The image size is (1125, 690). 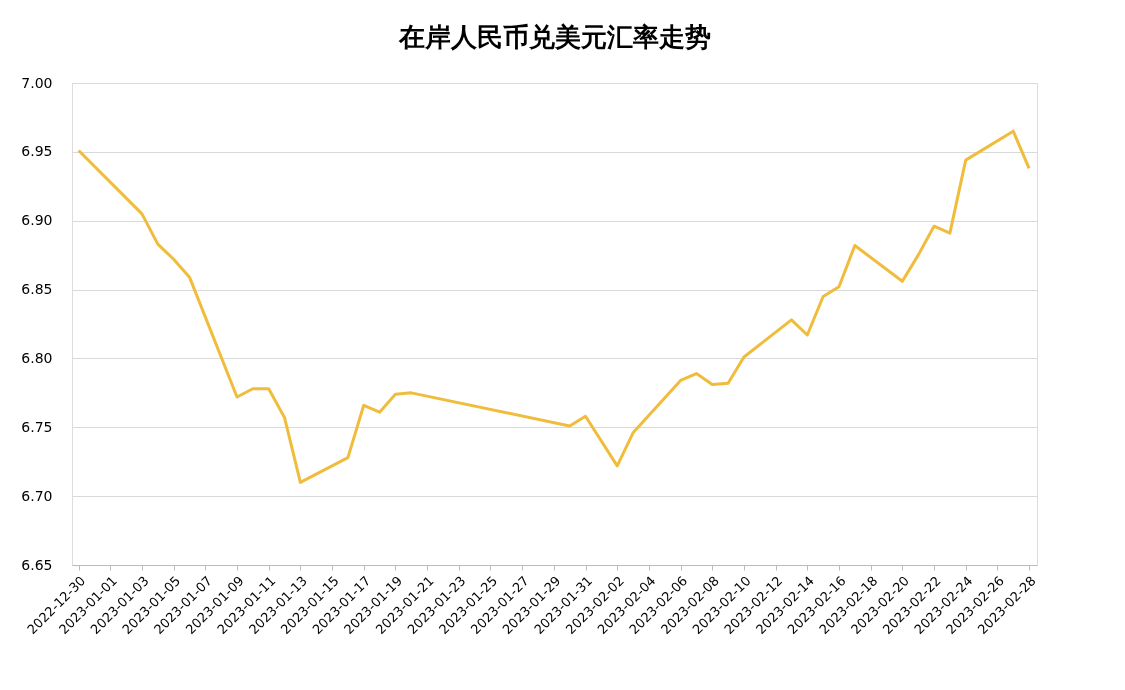 What do you see at coordinates (37, 495) in the screenshot?
I see `y-tick-label: 6.70` at bounding box center [37, 495].